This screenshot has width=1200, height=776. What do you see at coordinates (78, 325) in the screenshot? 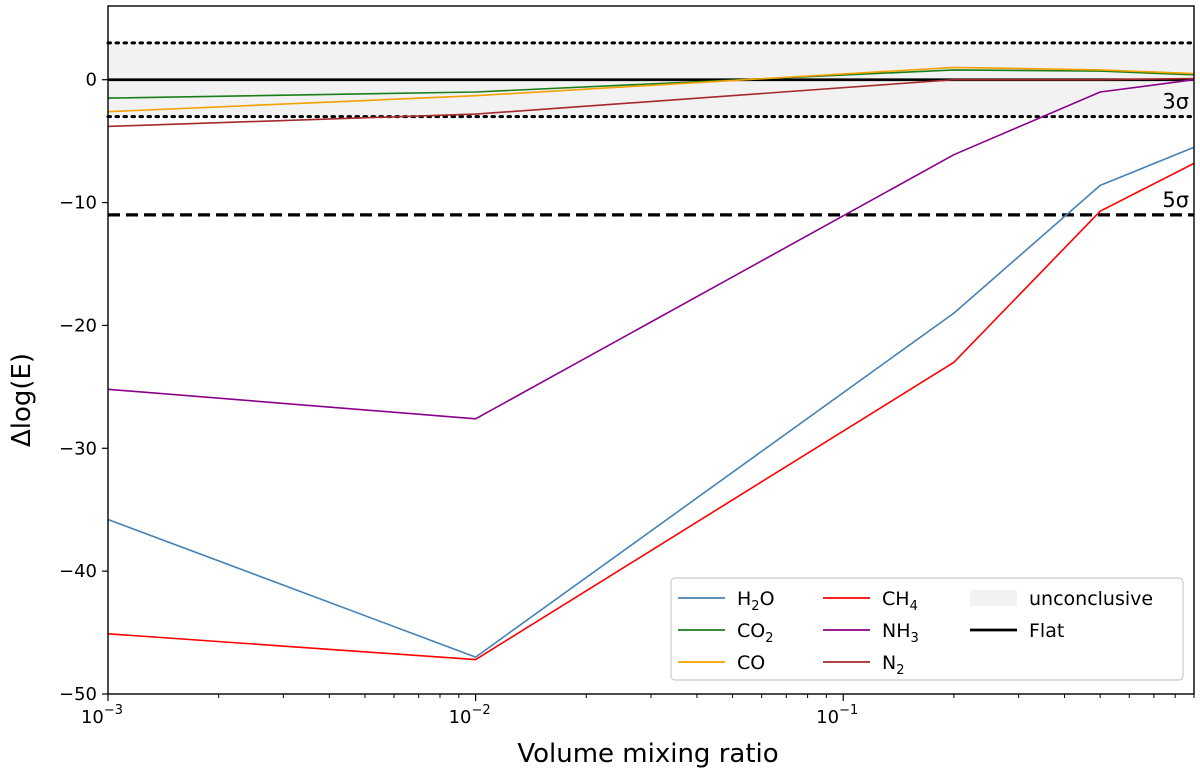
I see `y-tick-label: −20` at bounding box center [78, 325].